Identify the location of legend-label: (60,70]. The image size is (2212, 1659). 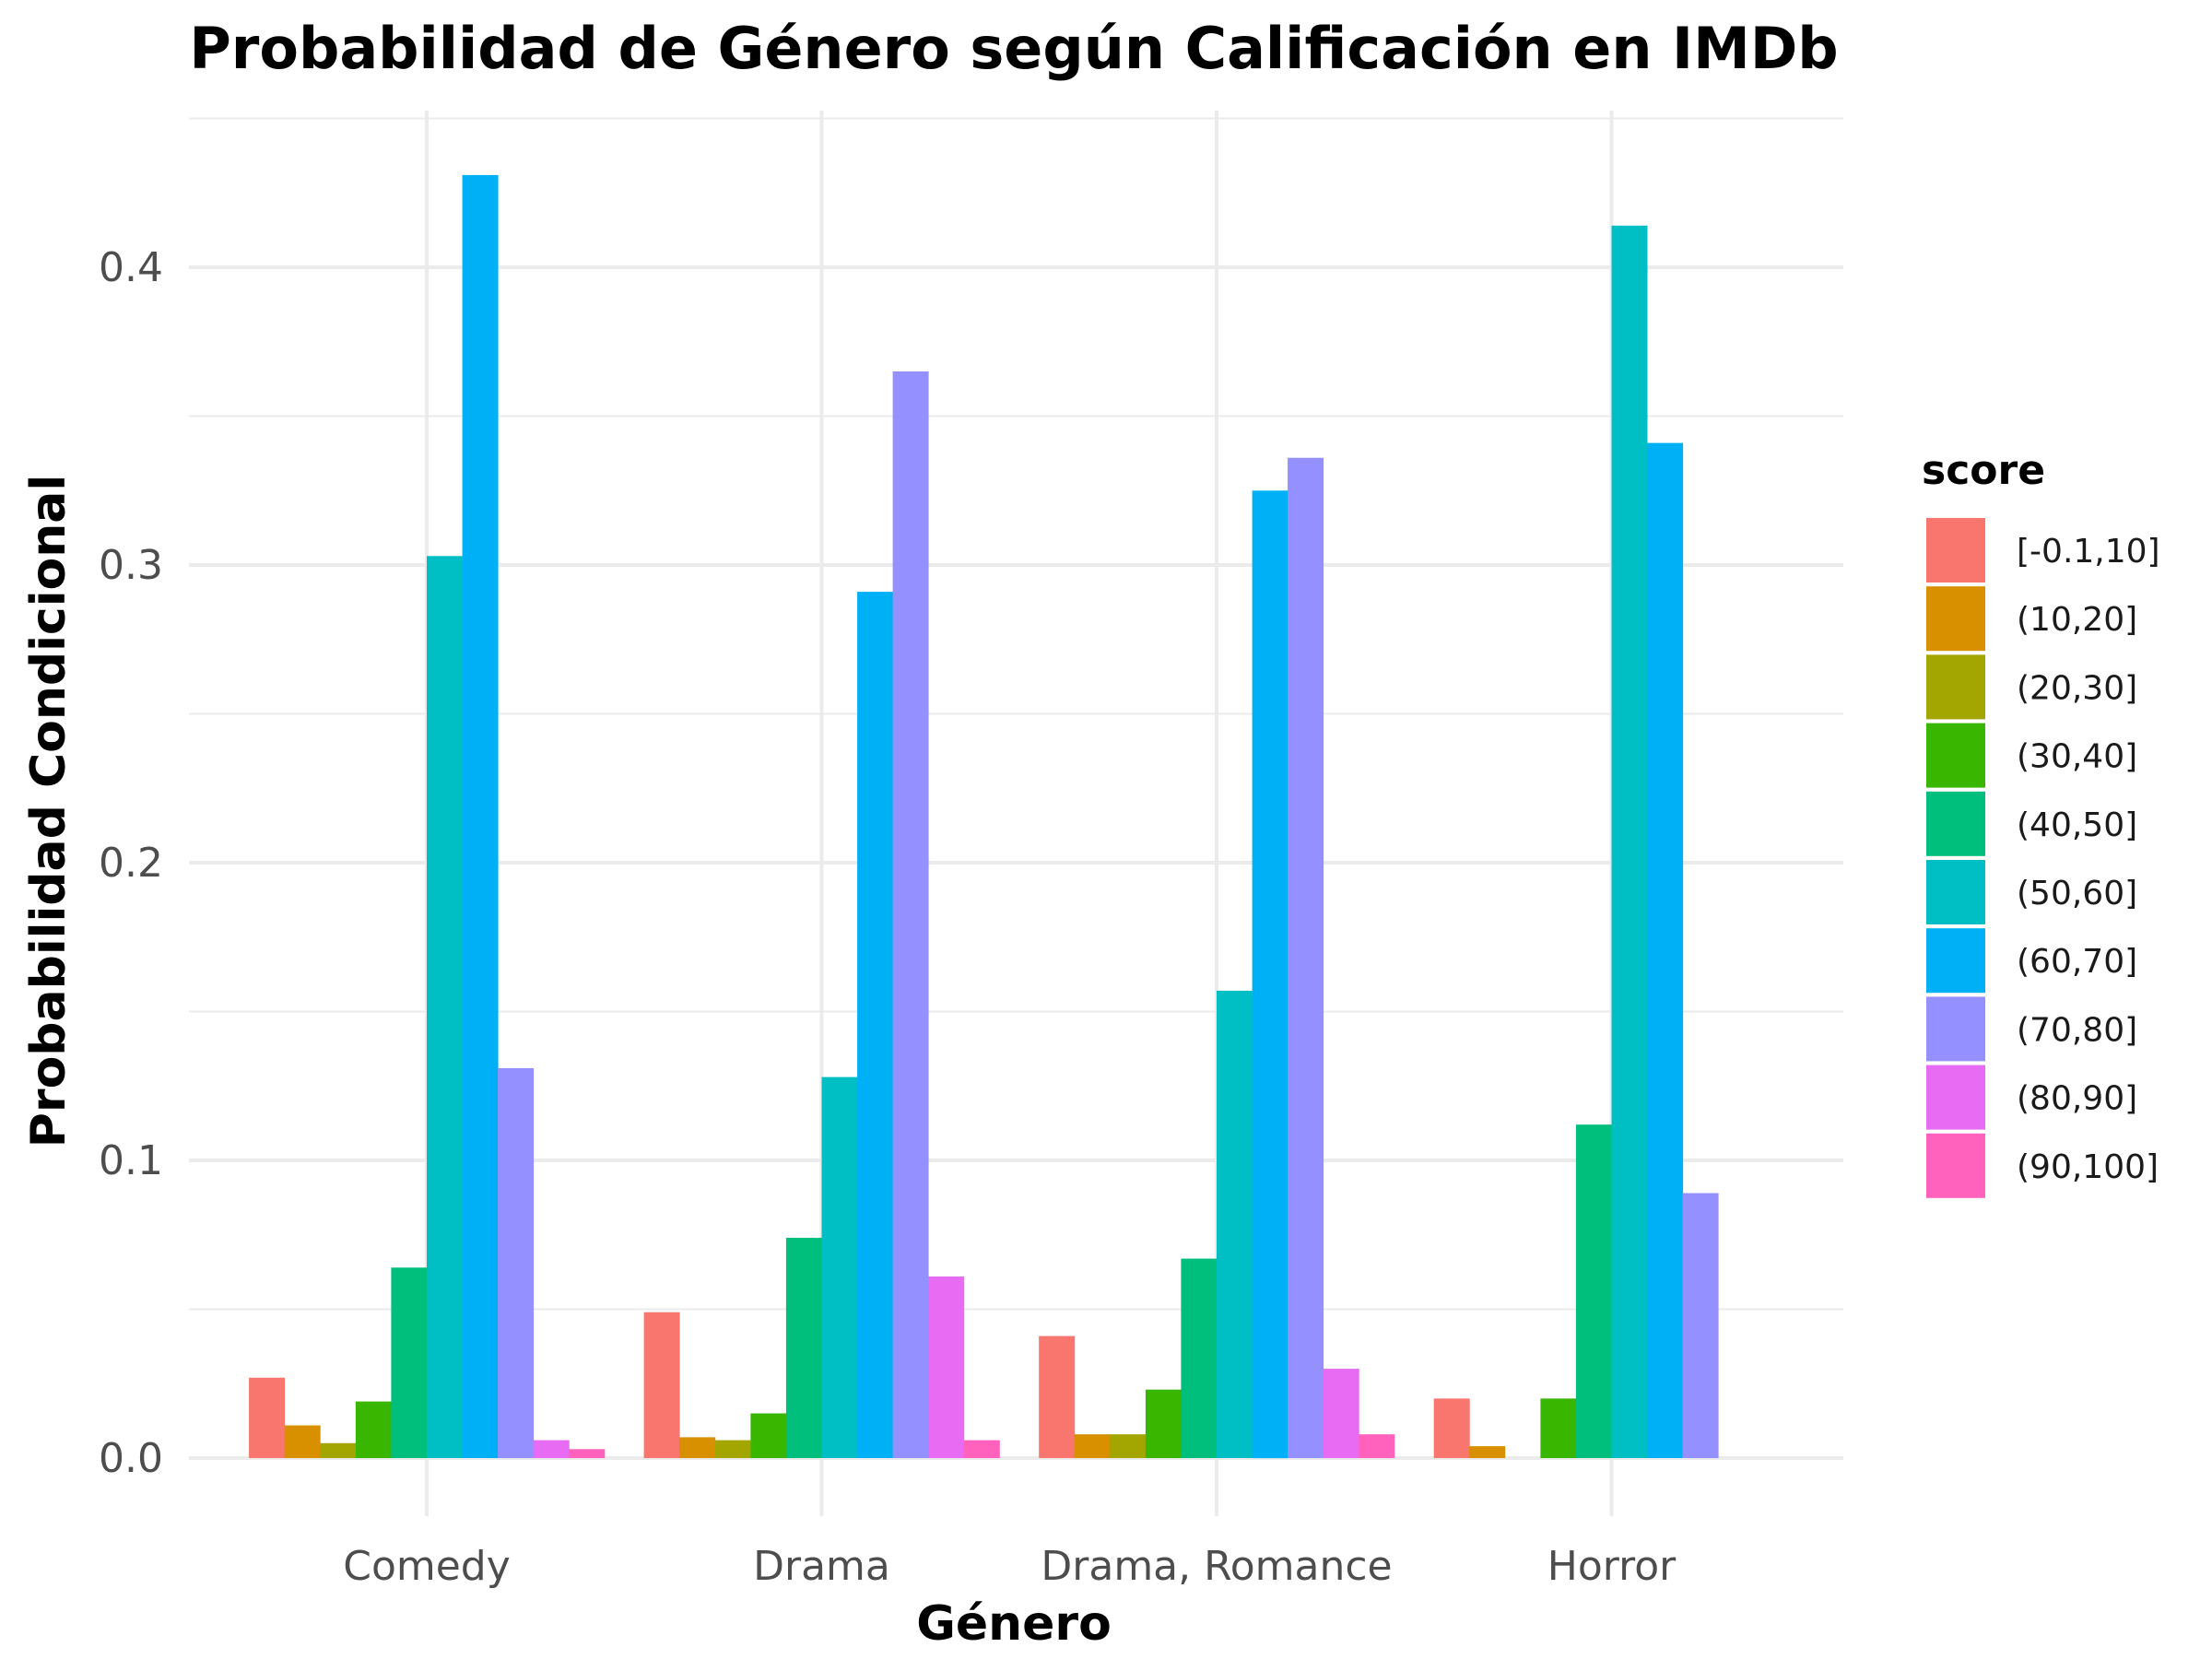
(2077, 962).